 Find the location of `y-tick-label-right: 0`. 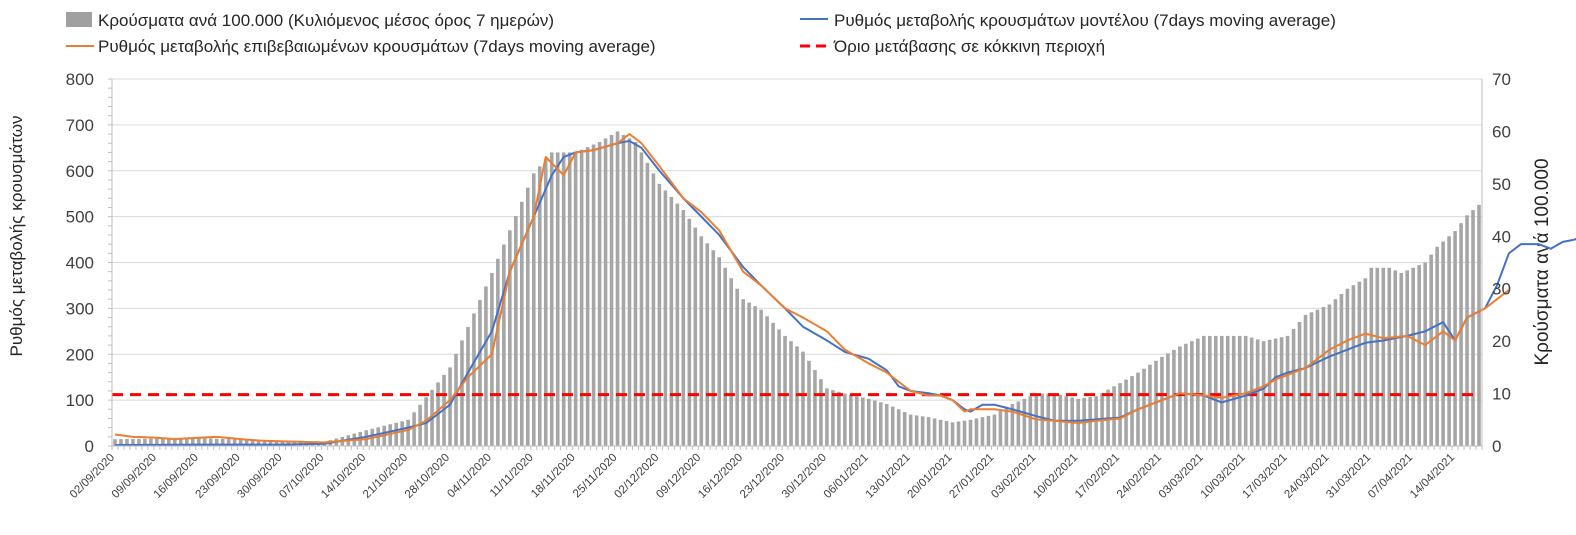

y-tick-label-right: 0 is located at coordinates (1496, 446).